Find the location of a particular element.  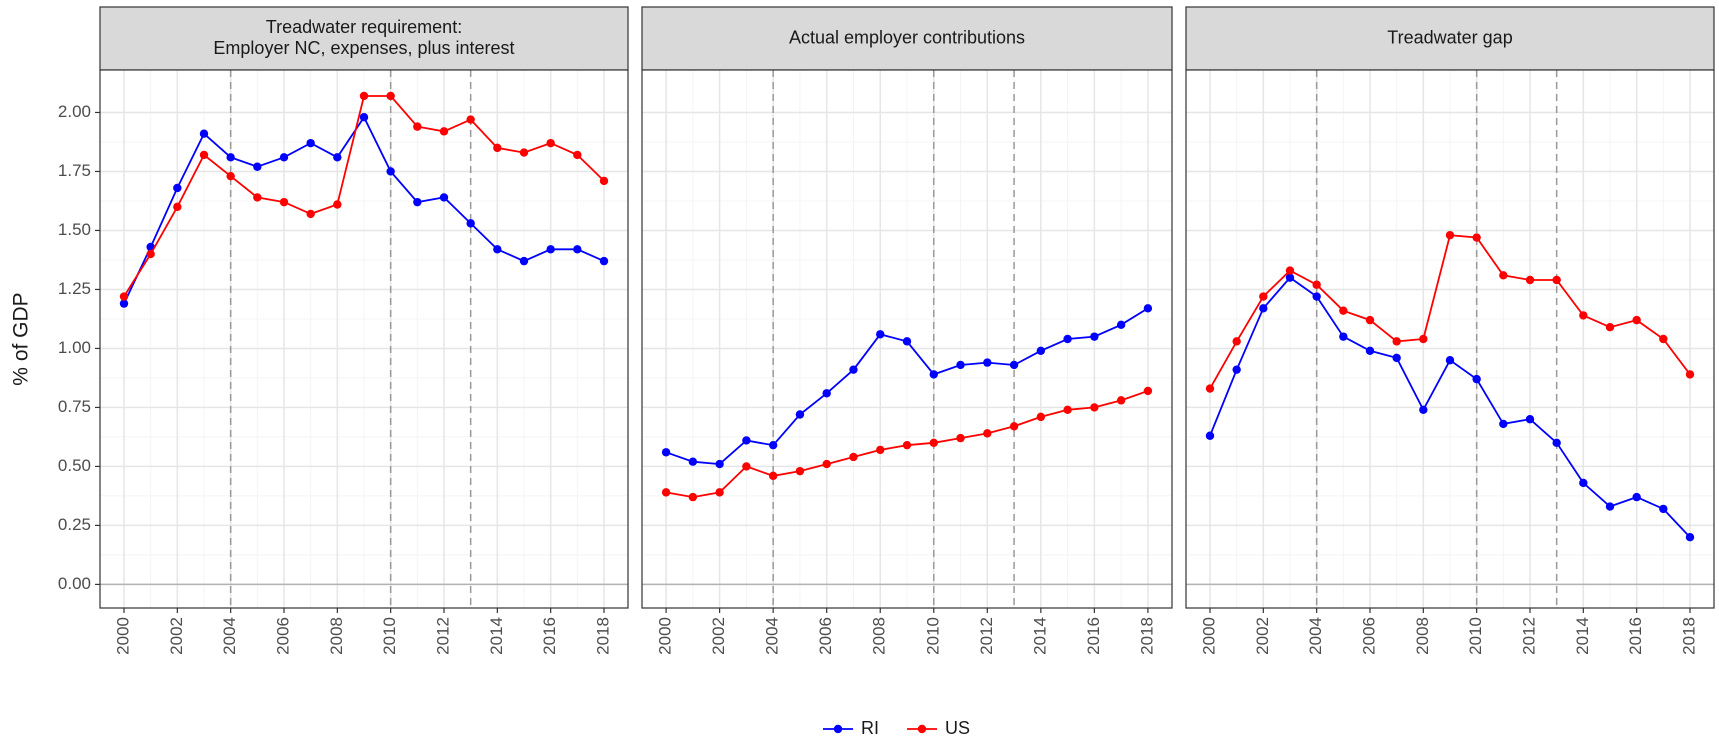

y-tick-label: 0.25 is located at coordinates (74, 524).